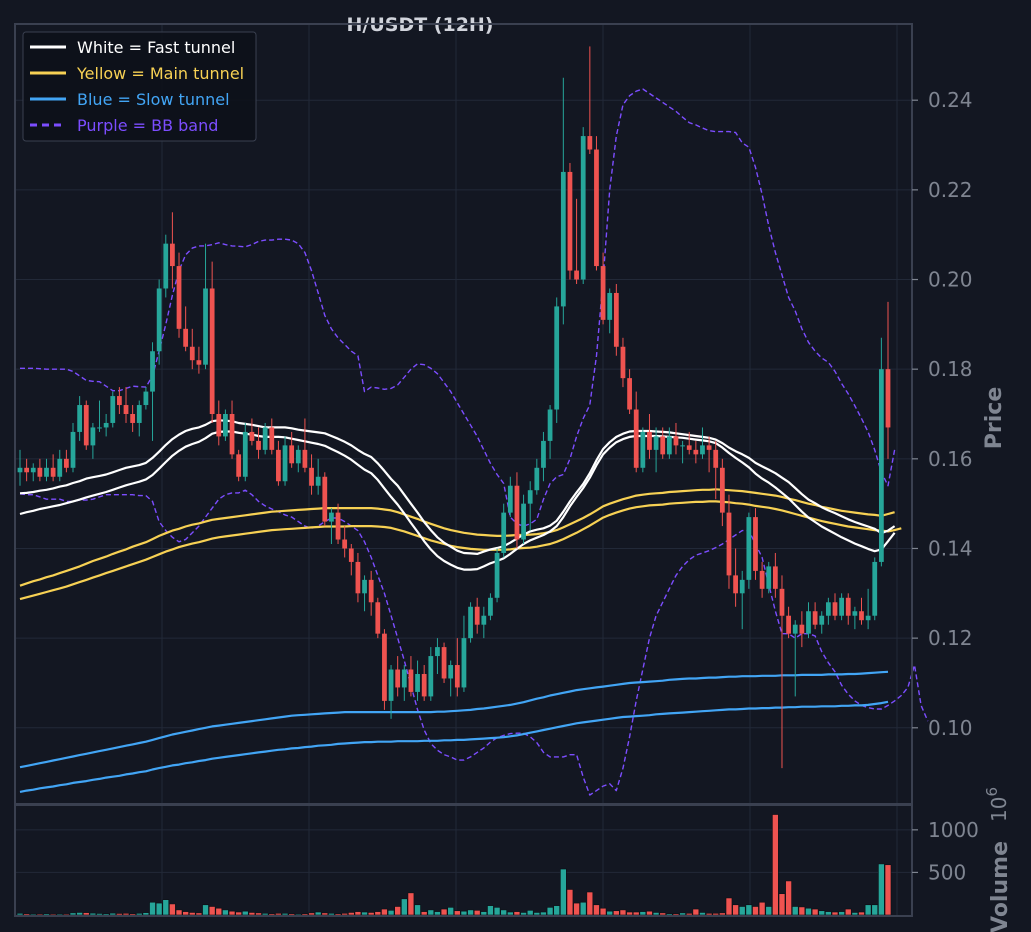  Describe the element at coordinates (950, 548) in the screenshot. I see `price-tick-label: 0.14` at that location.